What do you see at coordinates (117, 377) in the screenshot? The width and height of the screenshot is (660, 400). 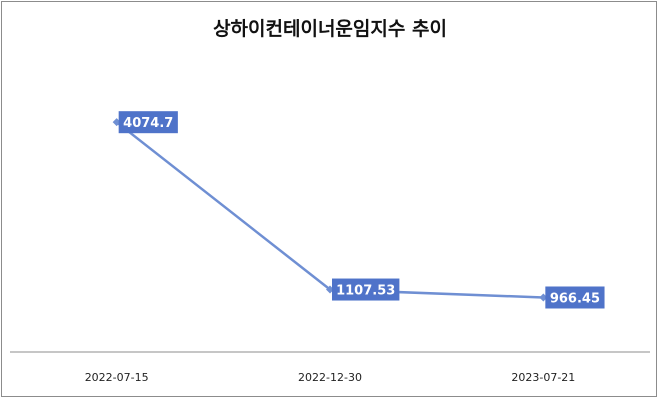 I see `x-tick-label: 2022-07-15` at bounding box center [117, 377].